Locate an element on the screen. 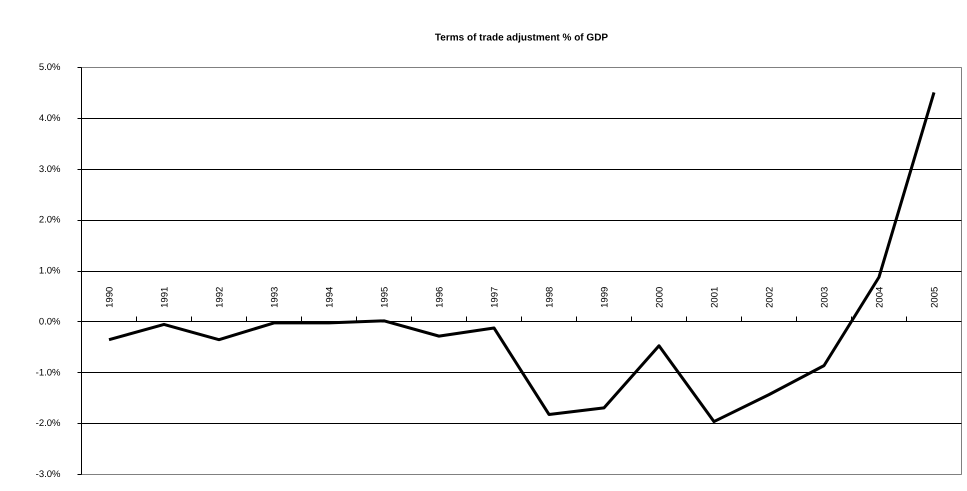 Image resolution: width=967 pixels, height=491 pixels. x-tick-label: 2002 is located at coordinates (770, 297).